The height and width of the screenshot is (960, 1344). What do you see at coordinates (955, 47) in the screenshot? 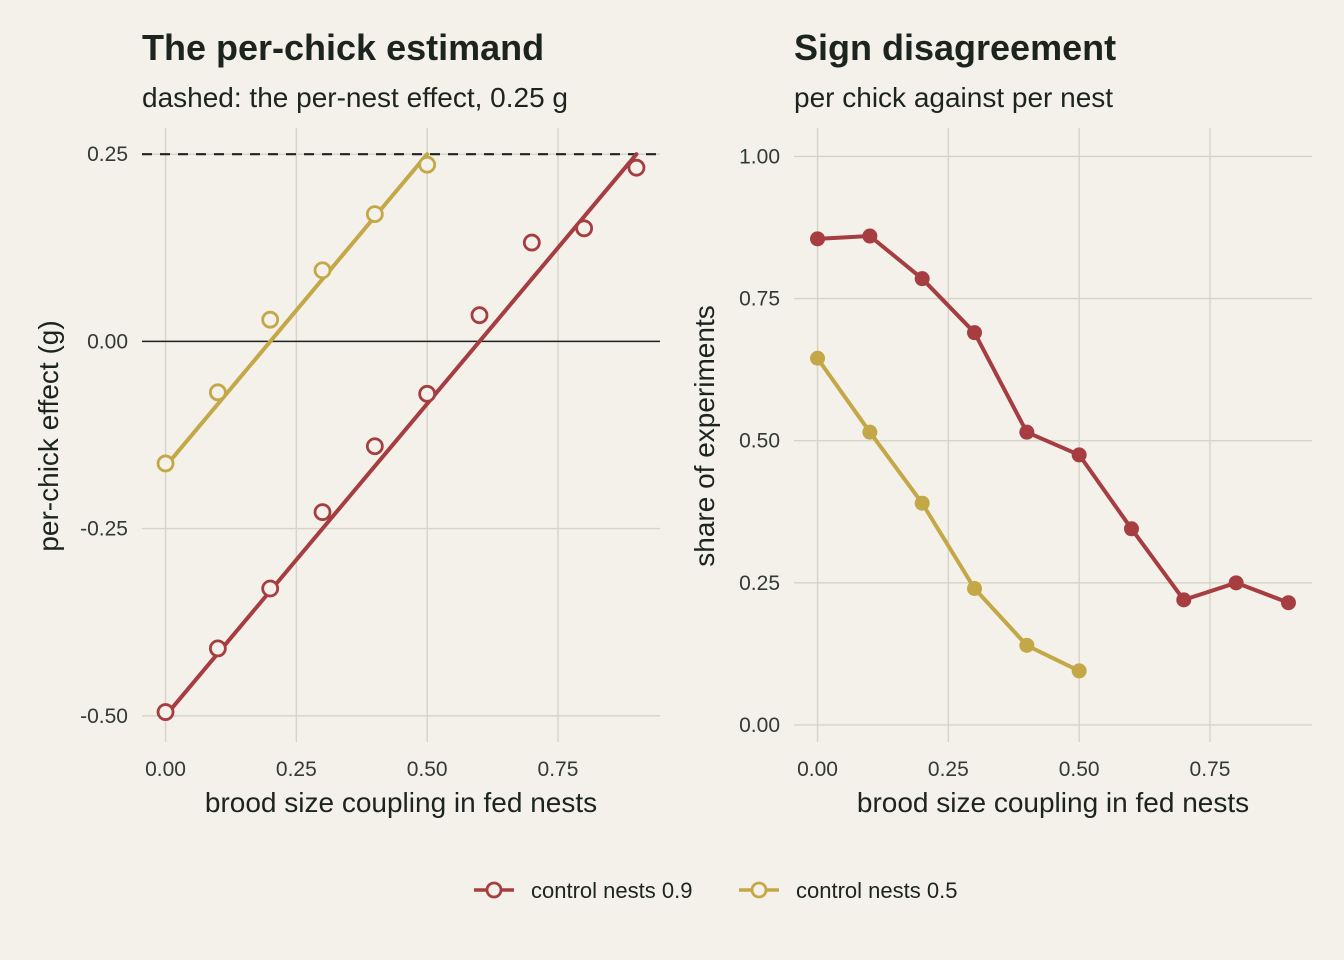
I see `panel-title: Sign disagreement` at bounding box center [955, 47].